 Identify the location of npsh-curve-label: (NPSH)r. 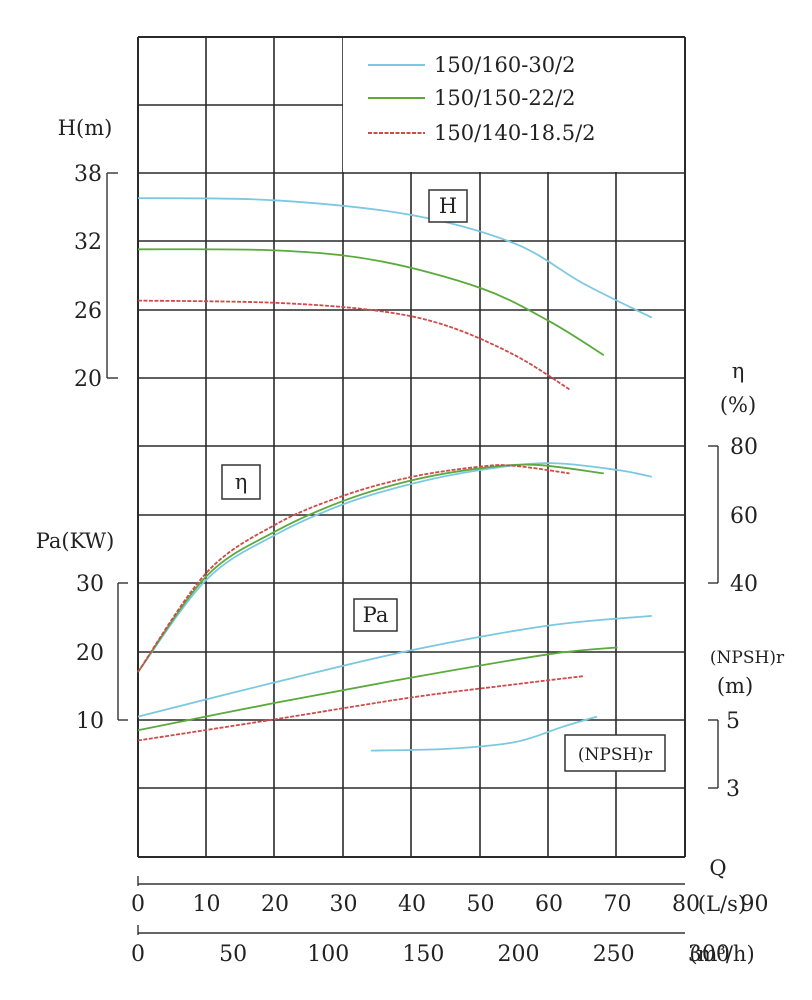
(615, 755).